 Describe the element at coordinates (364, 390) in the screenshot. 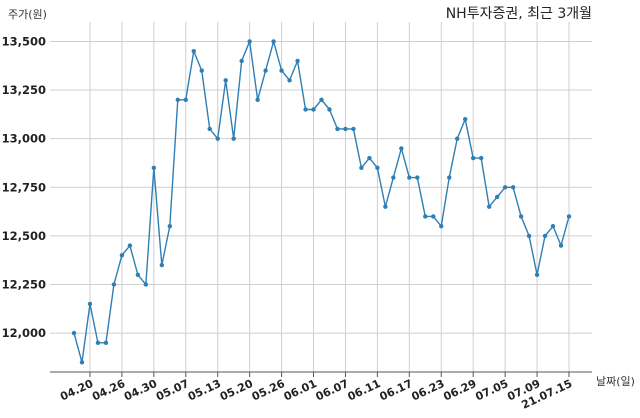

I see `x-tick-label: 06.11` at that location.